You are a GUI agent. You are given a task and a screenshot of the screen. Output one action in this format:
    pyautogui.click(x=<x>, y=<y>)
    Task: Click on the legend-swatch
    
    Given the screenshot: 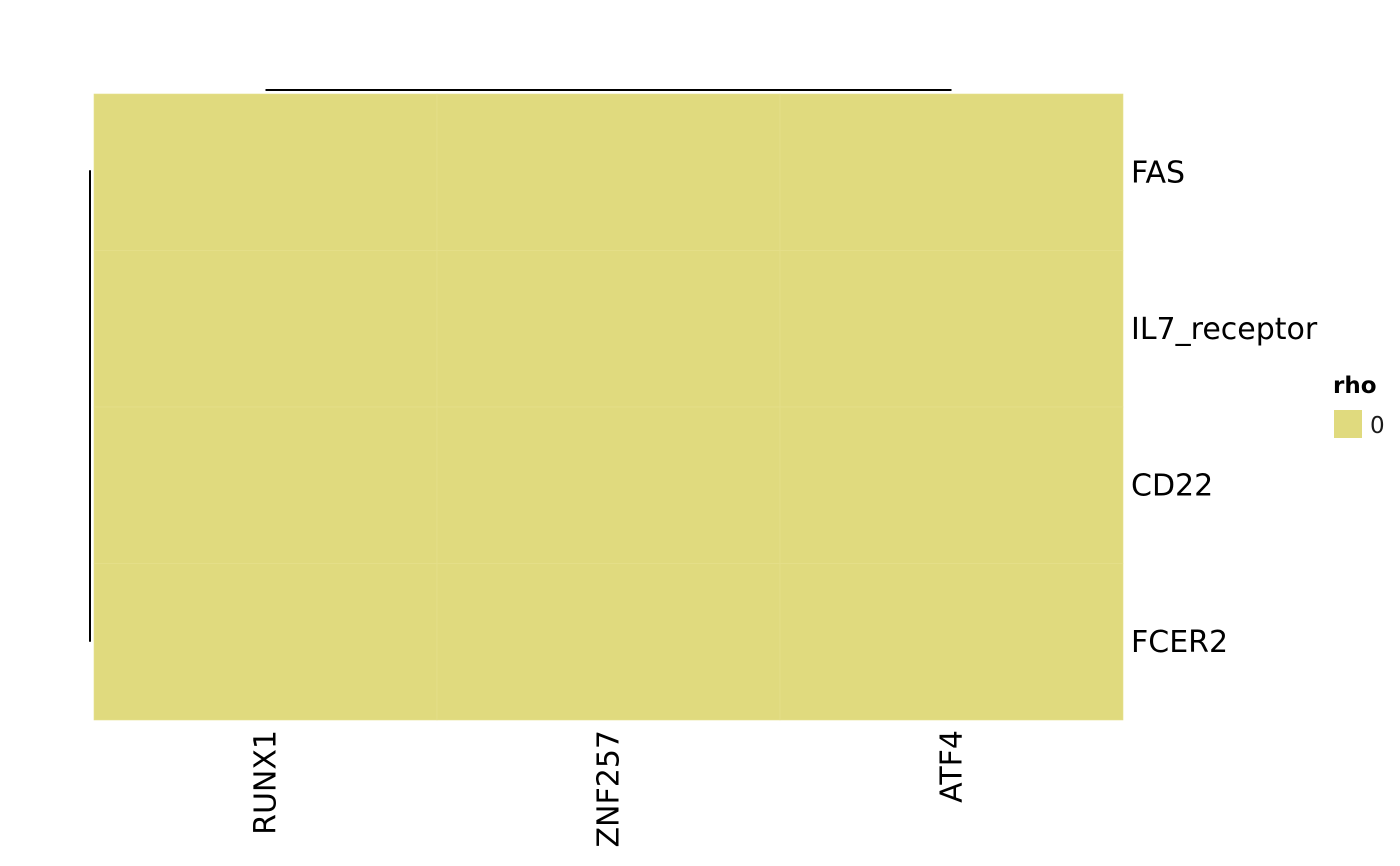 What is the action you would take?
    pyautogui.click(x=1348, y=424)
    